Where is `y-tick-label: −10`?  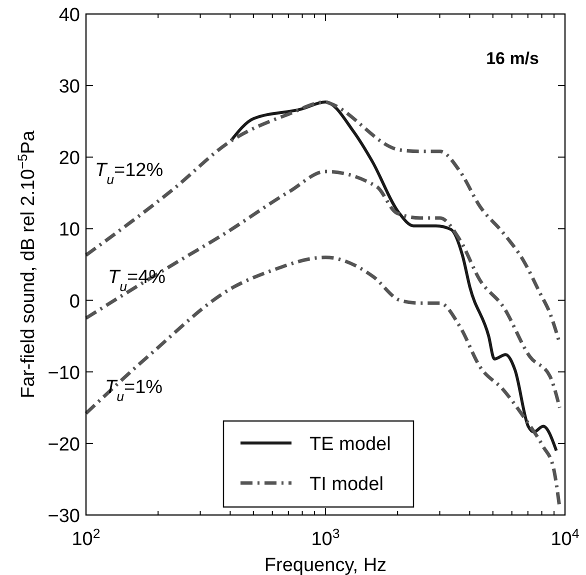
y-tick-label: −10 is located at coordinates (64, 373).